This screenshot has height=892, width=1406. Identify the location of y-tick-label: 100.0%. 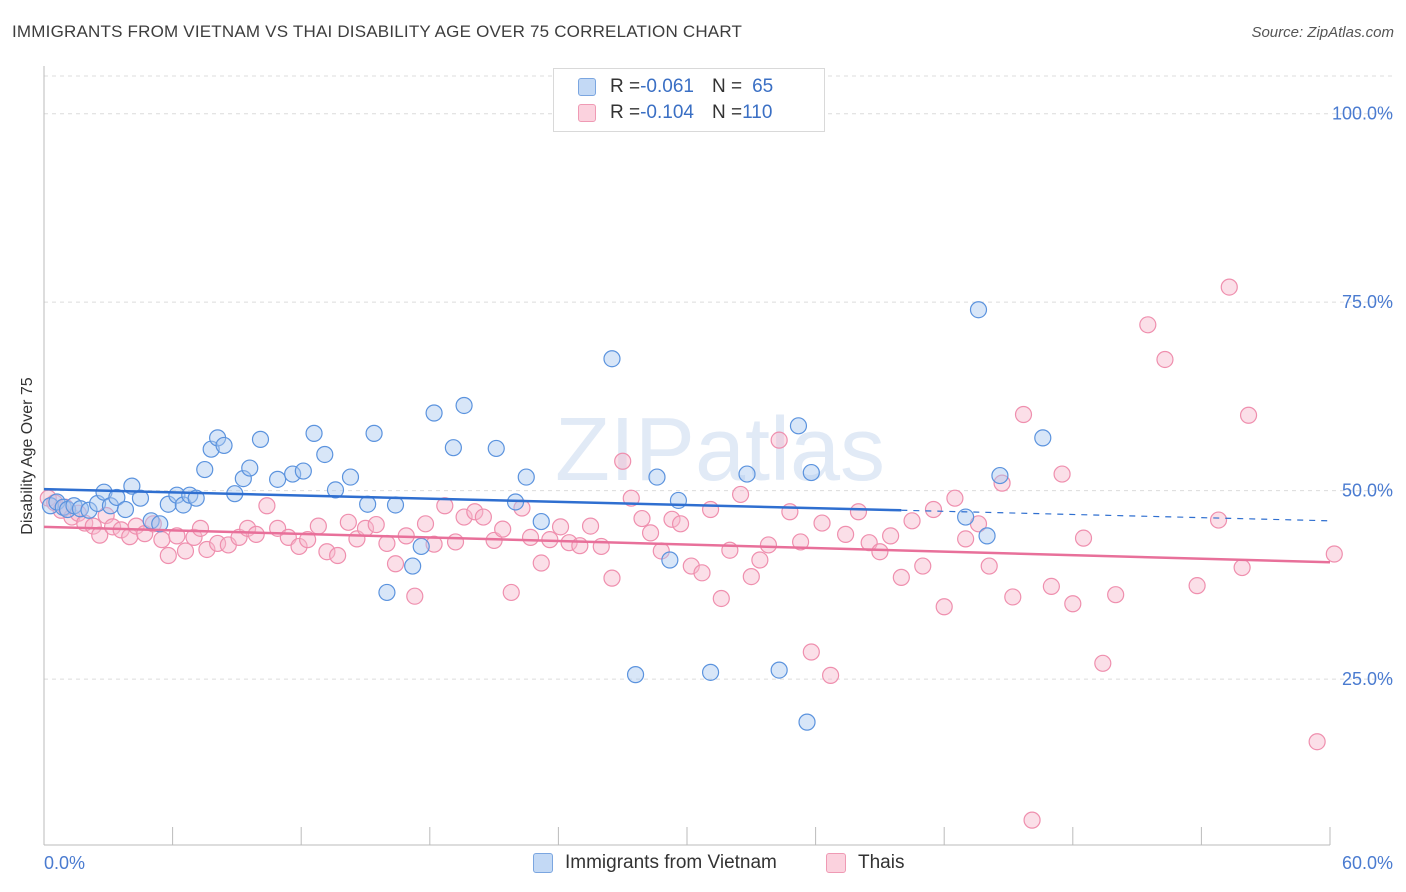
(1362, 114).